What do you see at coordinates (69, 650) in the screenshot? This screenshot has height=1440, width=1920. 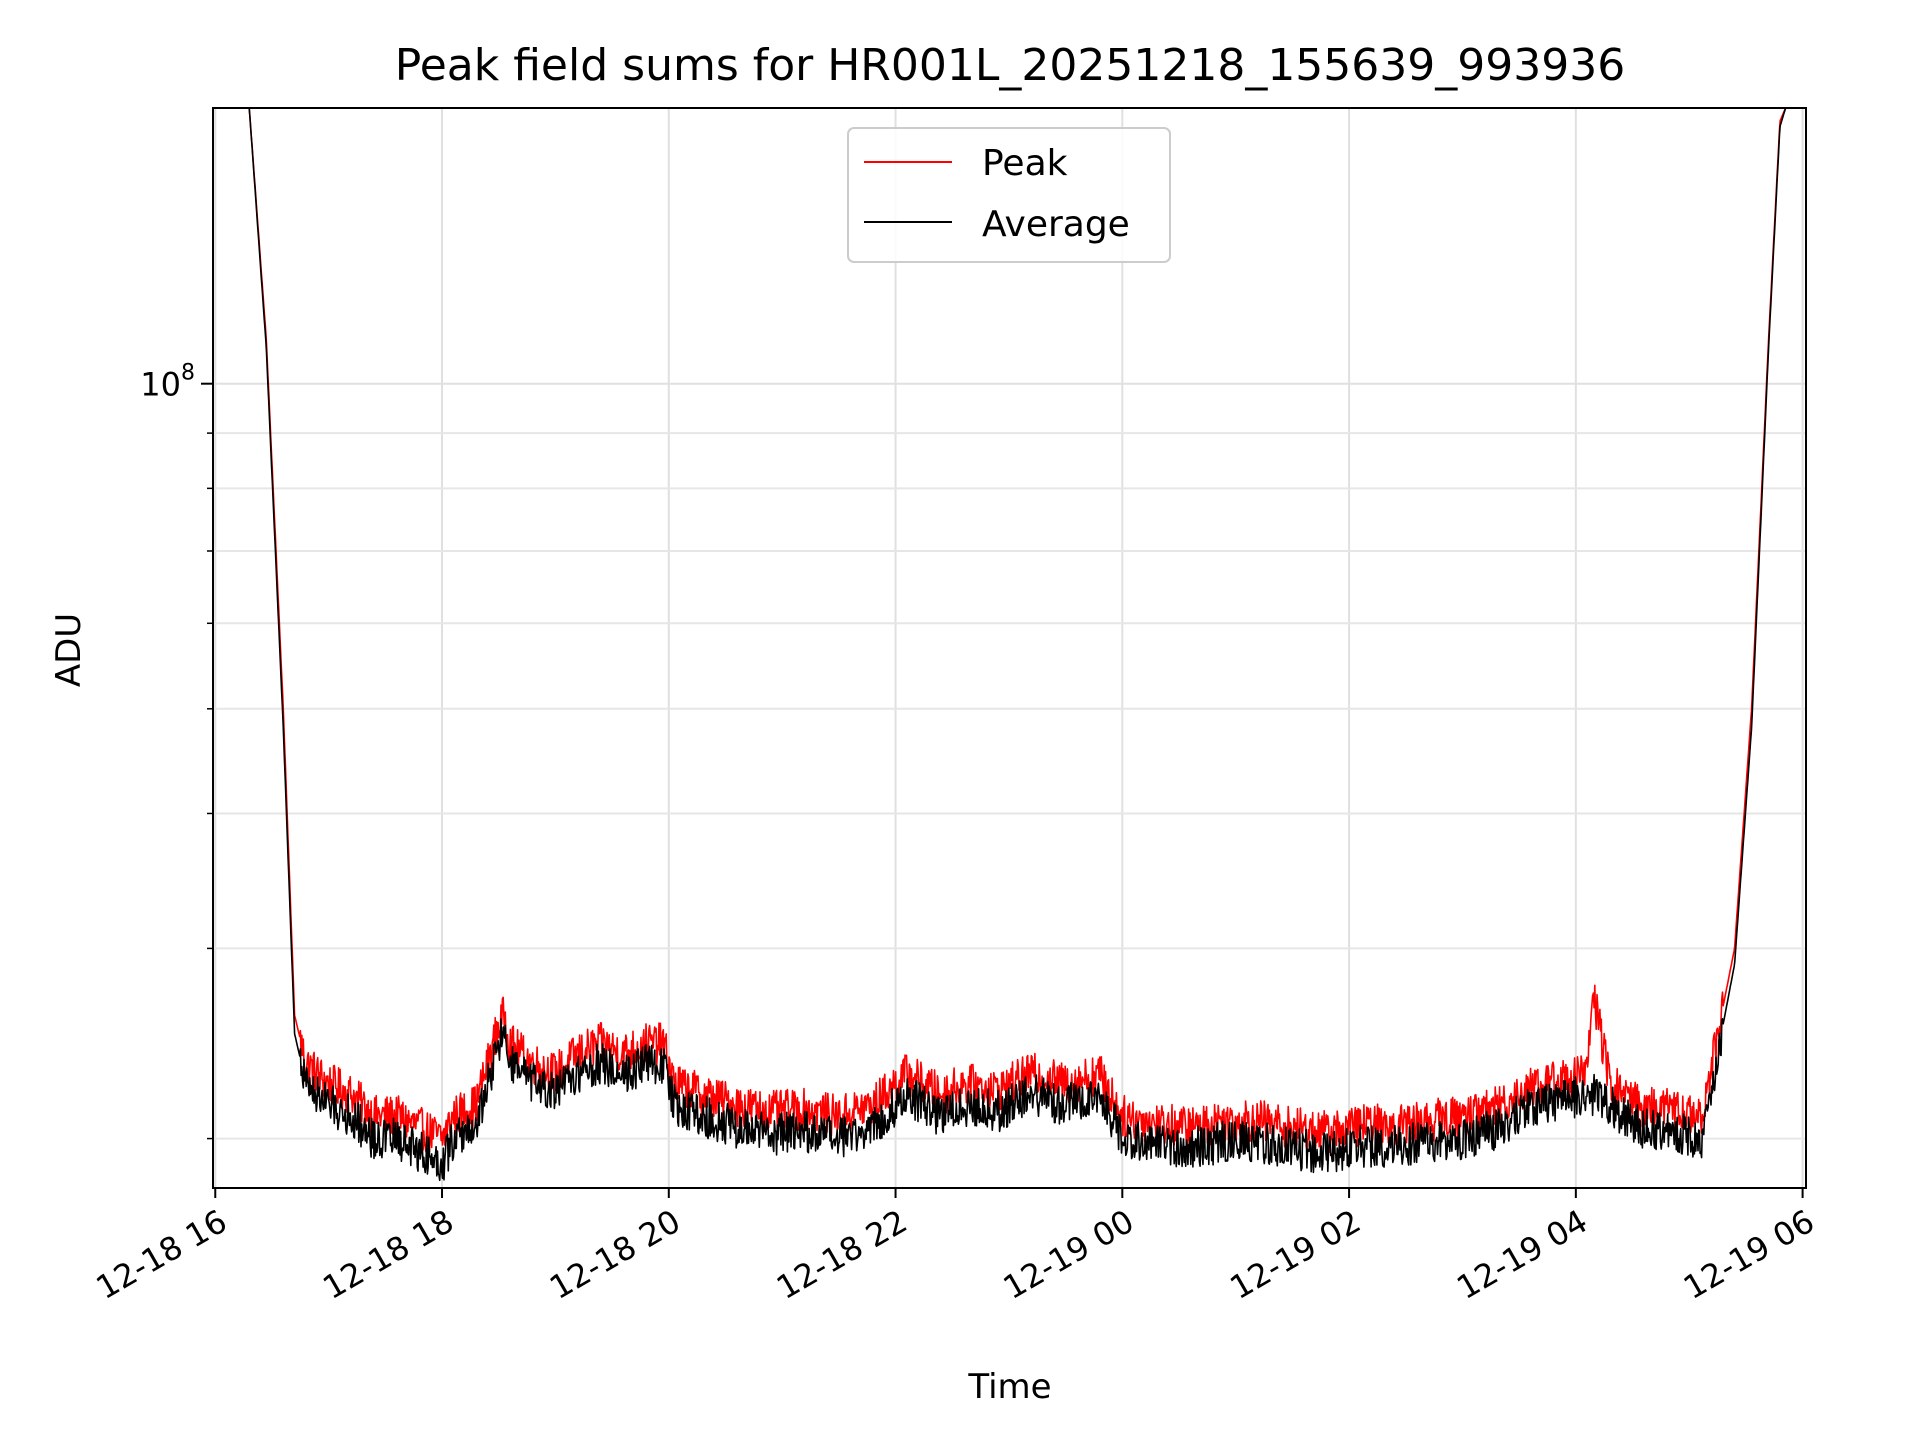 I see `y-axis-label: ADU` at bounding box center [69, 650].